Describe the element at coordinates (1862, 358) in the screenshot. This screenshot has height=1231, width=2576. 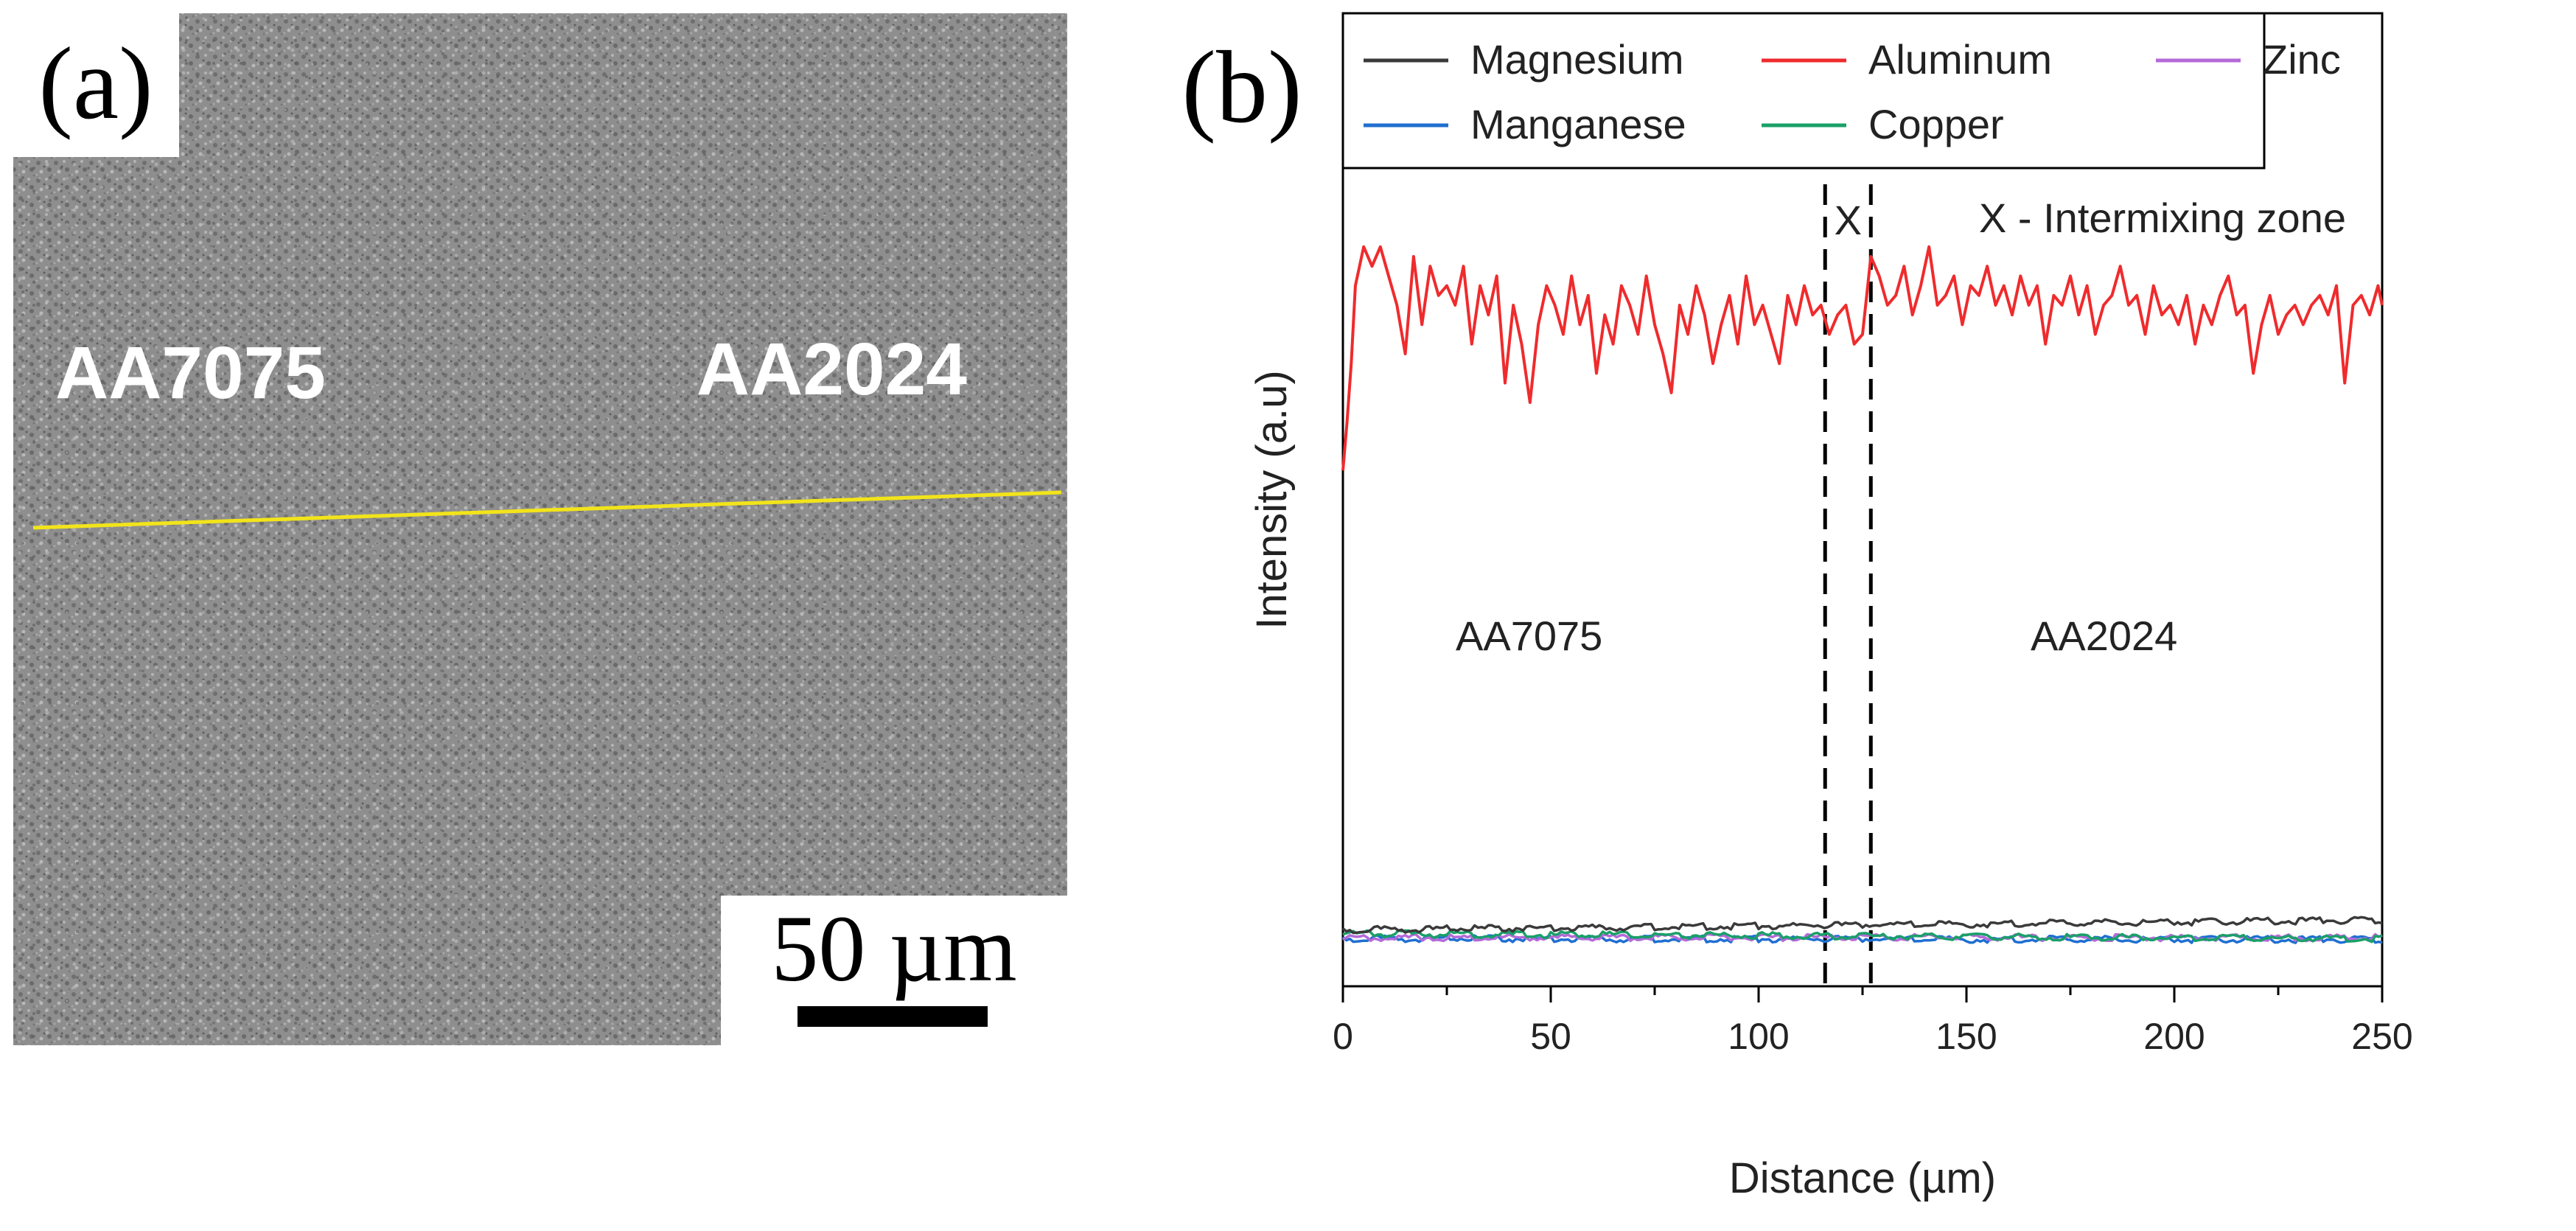
I see `series-line-aluminum` at that location.